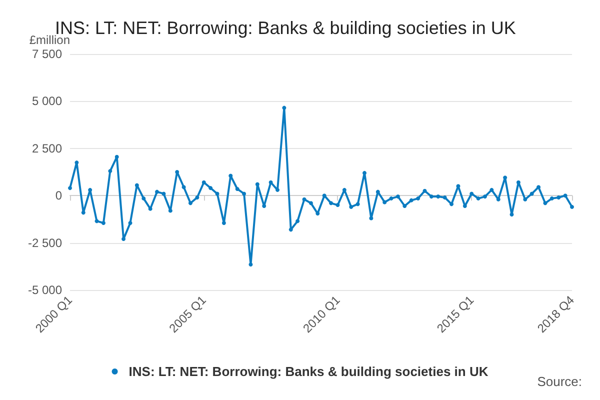 The width and height of the screenshot is (600, 400). Describe the element at coordinates (47, 101) in the screenshot. I see `y-tick-label: 5 000` at that location.